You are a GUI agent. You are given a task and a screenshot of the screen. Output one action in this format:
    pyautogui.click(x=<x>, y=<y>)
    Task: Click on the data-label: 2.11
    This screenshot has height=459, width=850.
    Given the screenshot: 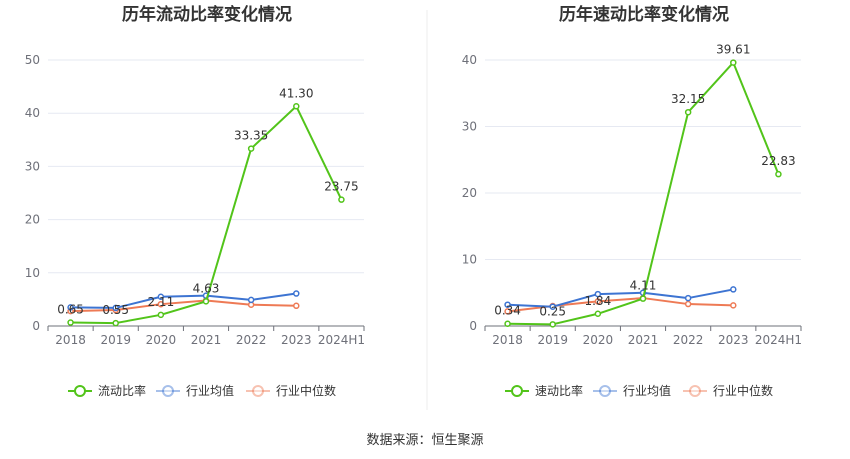 What is the action you would take?
    pyautogui.click(x=160, y=302)
    